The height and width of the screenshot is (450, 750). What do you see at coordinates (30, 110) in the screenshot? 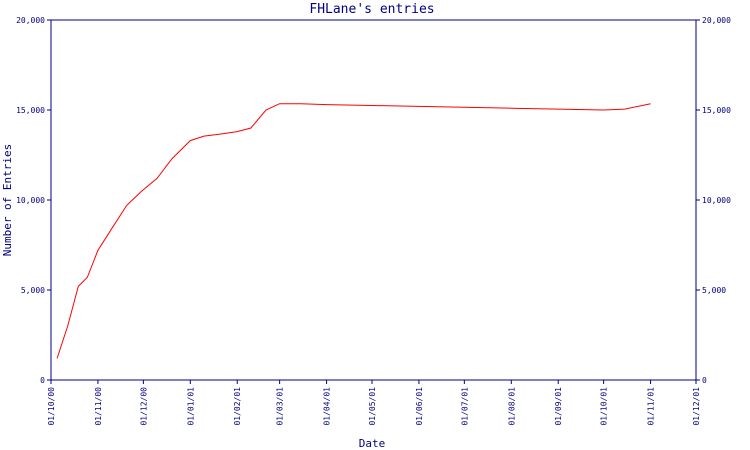
I see `y-tick-label-left: 15,000` at bounding box center [30, 110].